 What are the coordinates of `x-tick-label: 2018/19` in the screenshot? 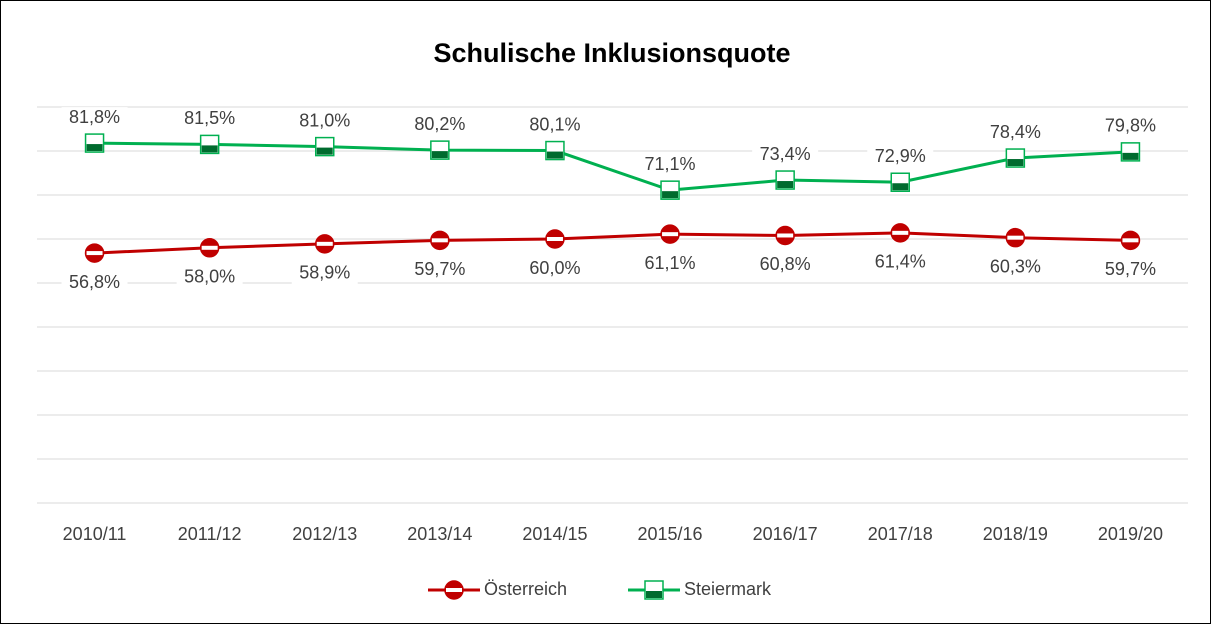 It's located at (1015, 534).